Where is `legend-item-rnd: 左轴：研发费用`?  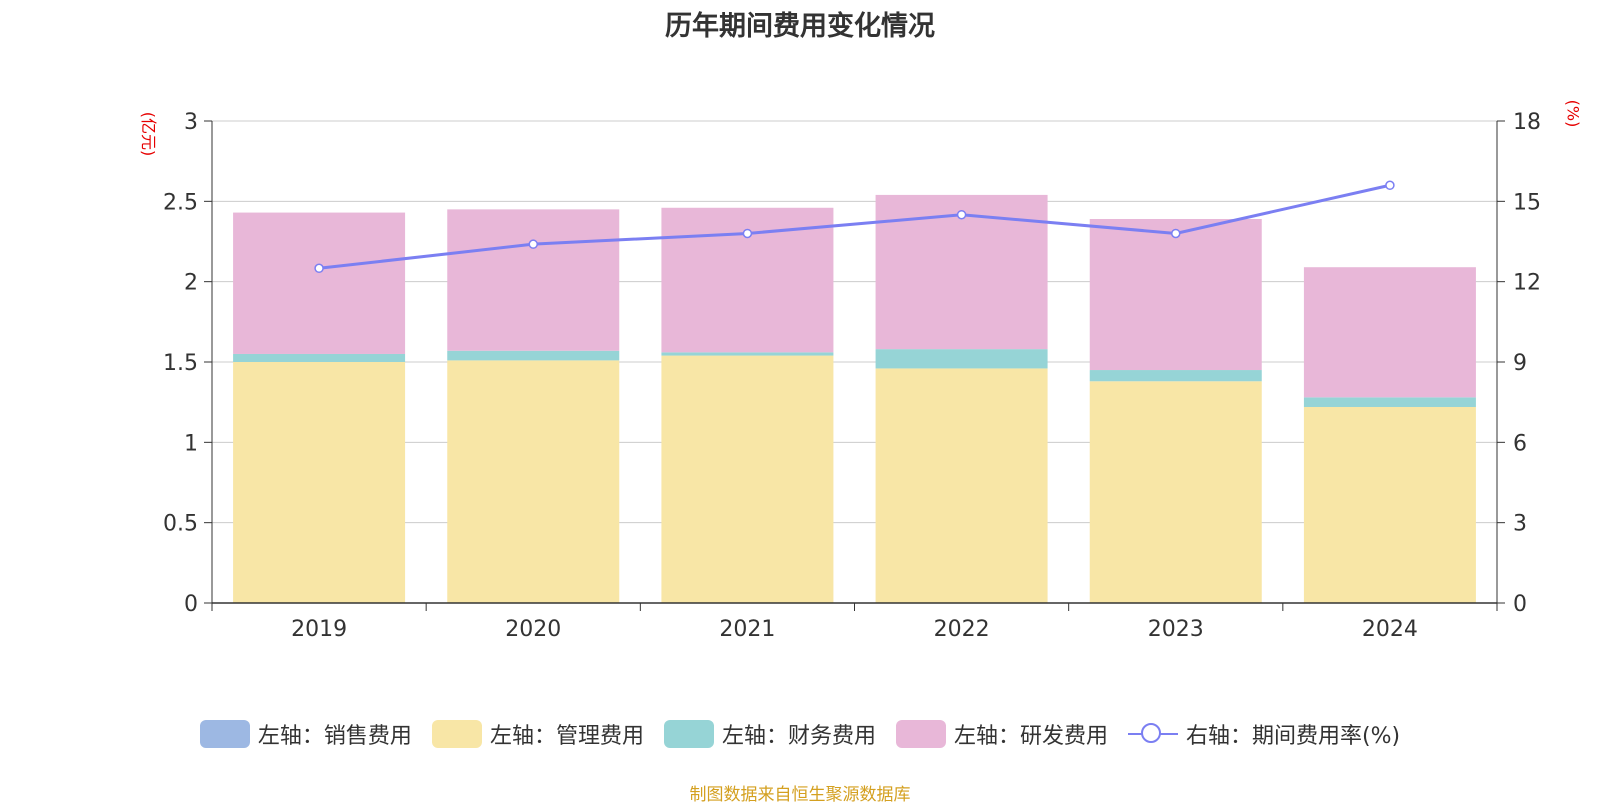
legend-item-rnd: 左轴：研发费用 is located at coordinates (1001, 734).